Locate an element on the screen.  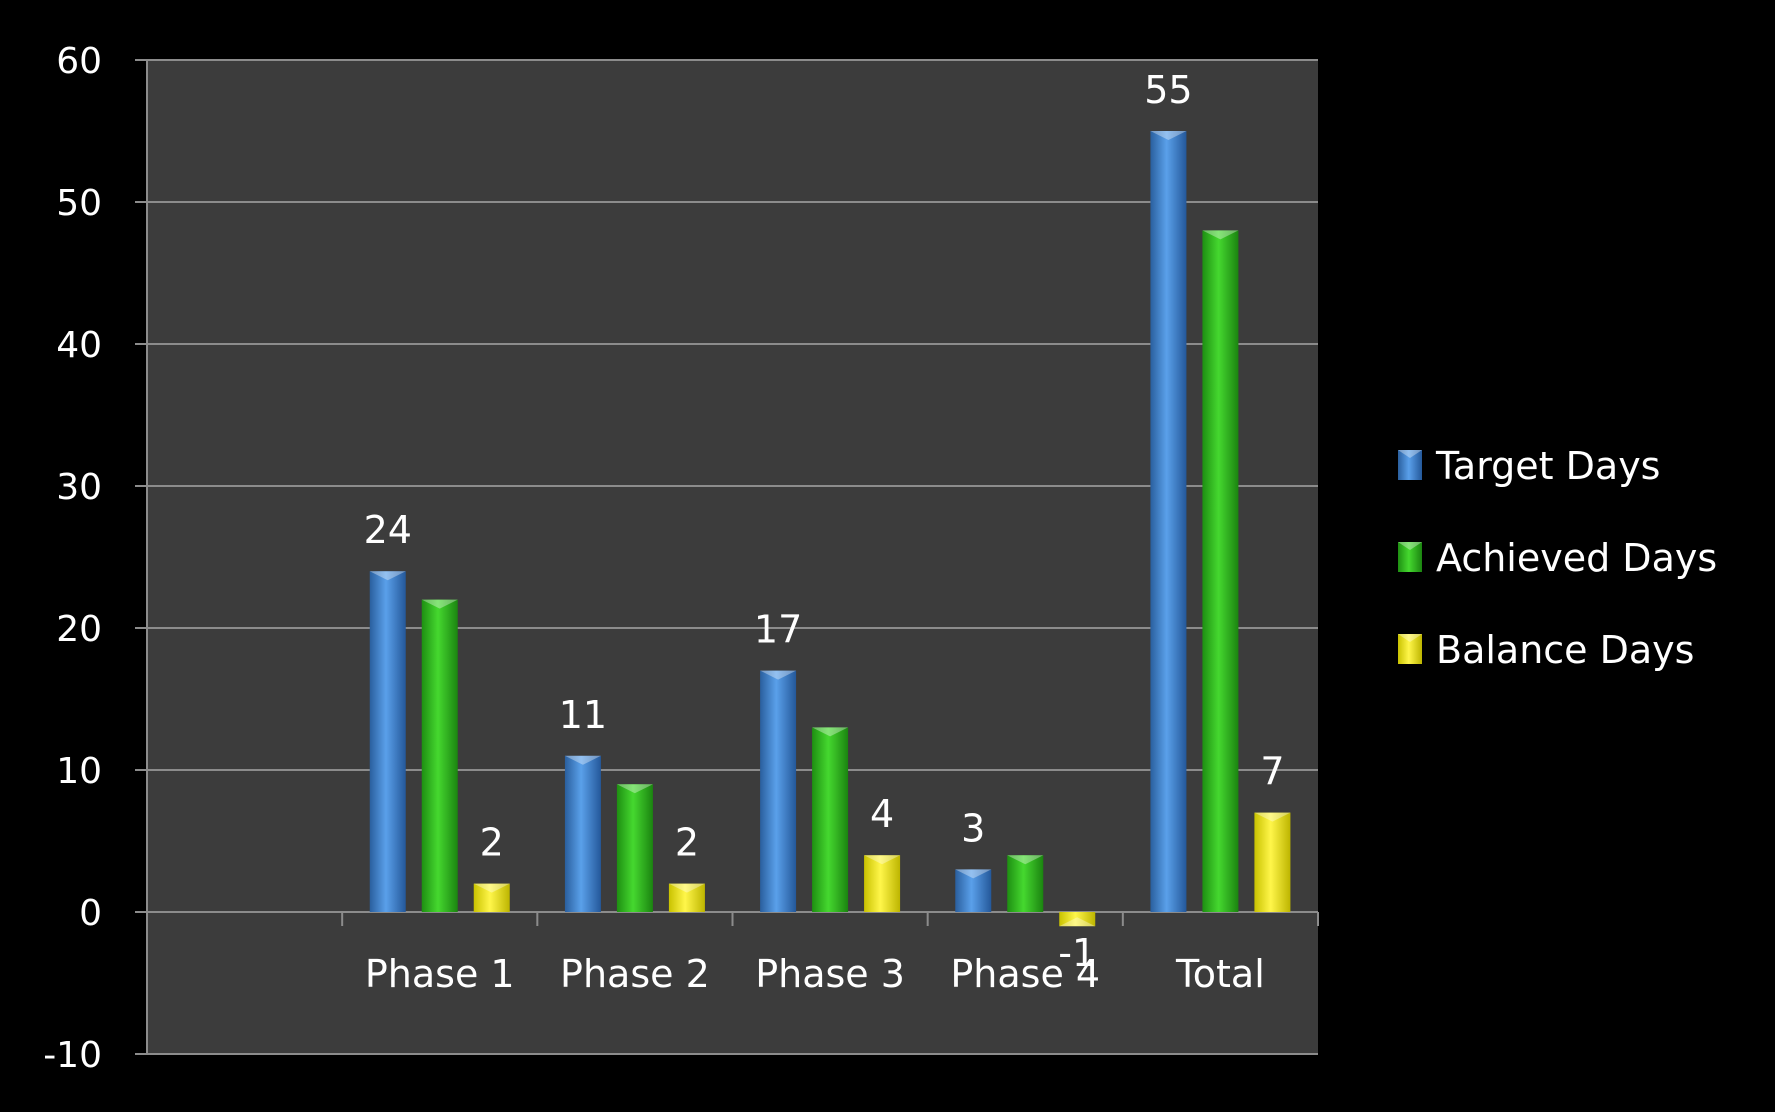
y-tick-label: -10 is located at coordinates (72, 1055).